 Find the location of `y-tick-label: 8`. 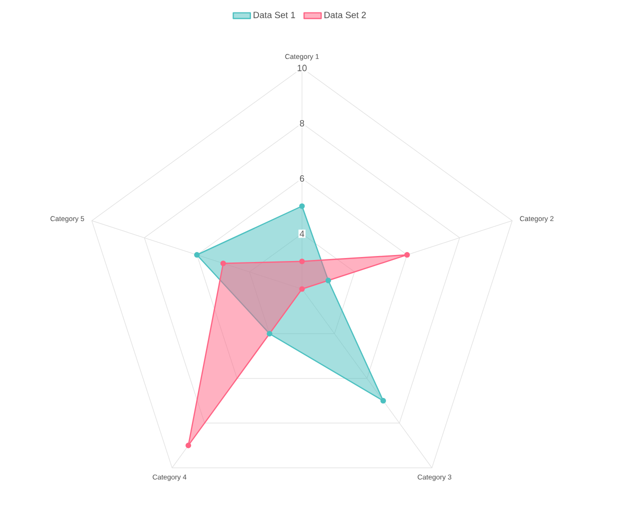

y-tick-label: 8 is located at coordinates (302, 123).